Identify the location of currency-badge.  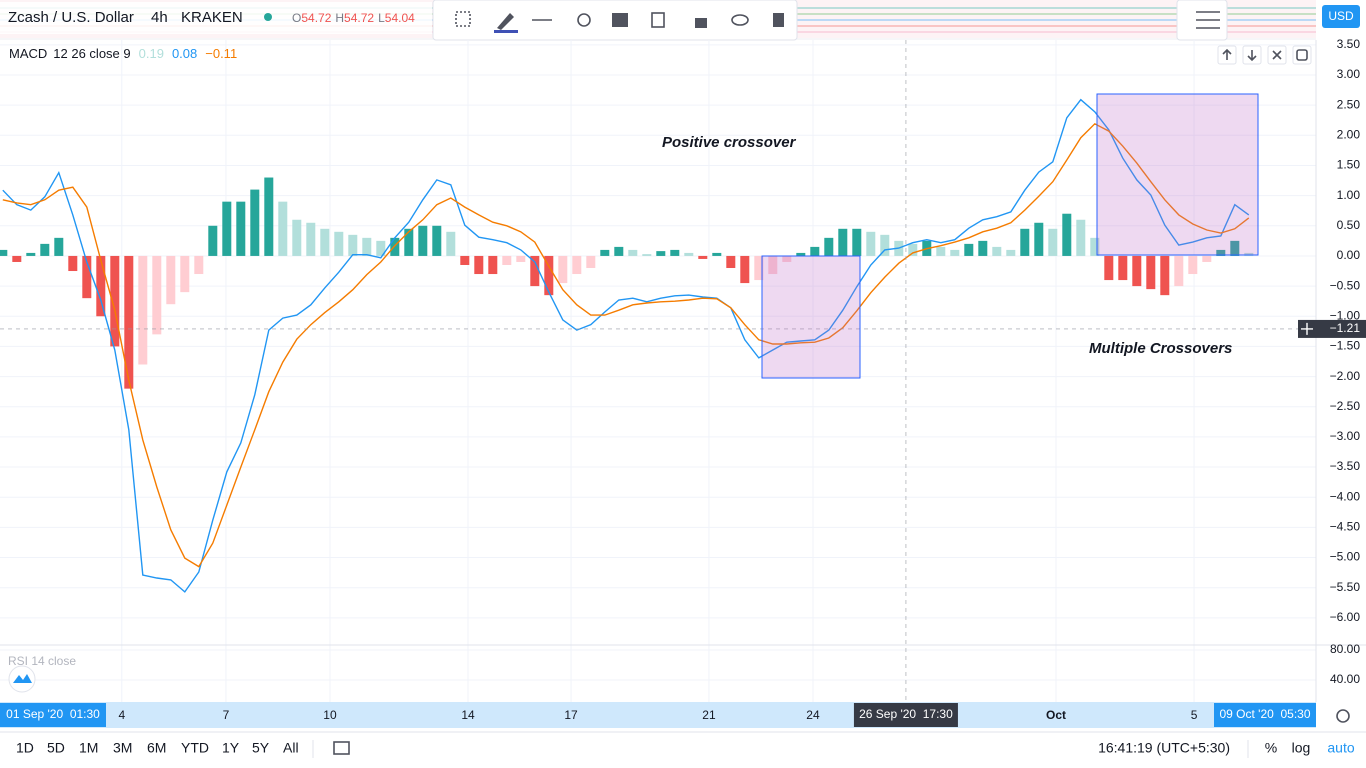
(1341, 16).